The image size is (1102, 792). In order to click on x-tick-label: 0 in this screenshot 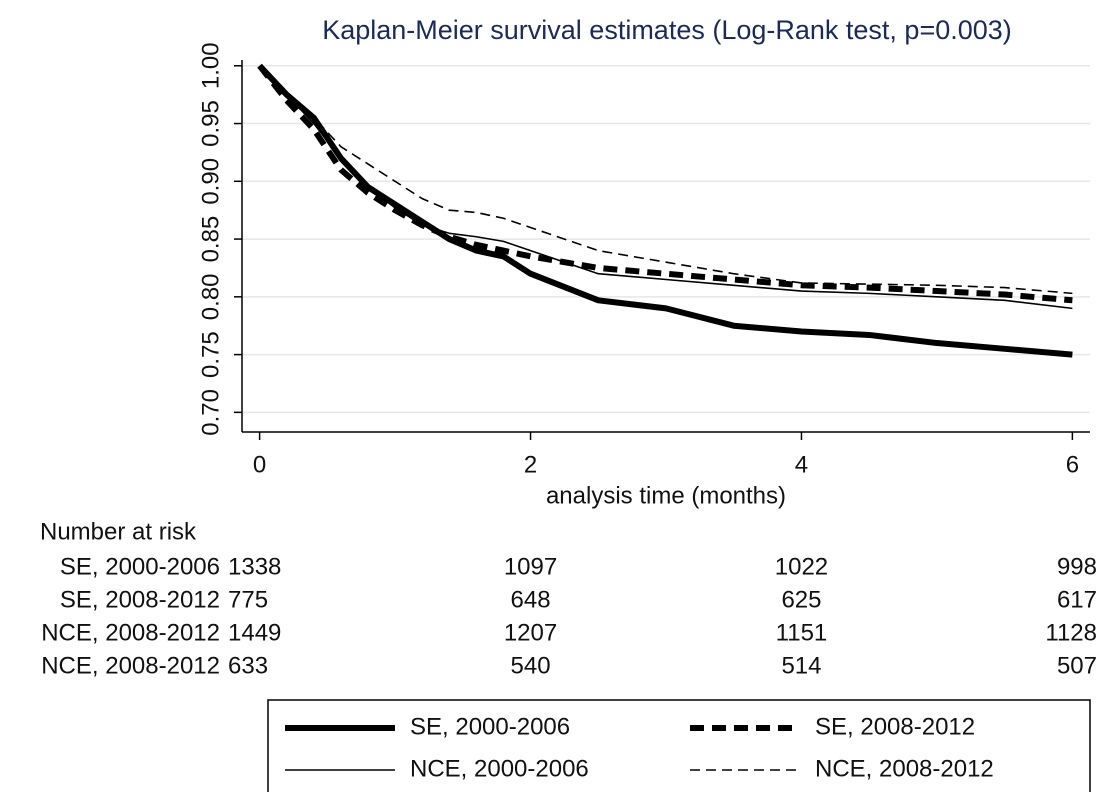, I will do `click(259, 464)`.